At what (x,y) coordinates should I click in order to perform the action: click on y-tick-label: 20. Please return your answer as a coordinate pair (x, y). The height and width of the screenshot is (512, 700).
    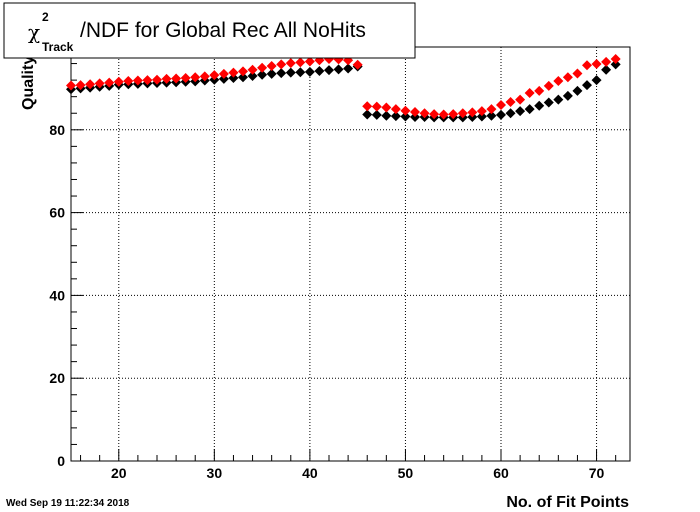
    Looking at the image, I should click on (57, 378).